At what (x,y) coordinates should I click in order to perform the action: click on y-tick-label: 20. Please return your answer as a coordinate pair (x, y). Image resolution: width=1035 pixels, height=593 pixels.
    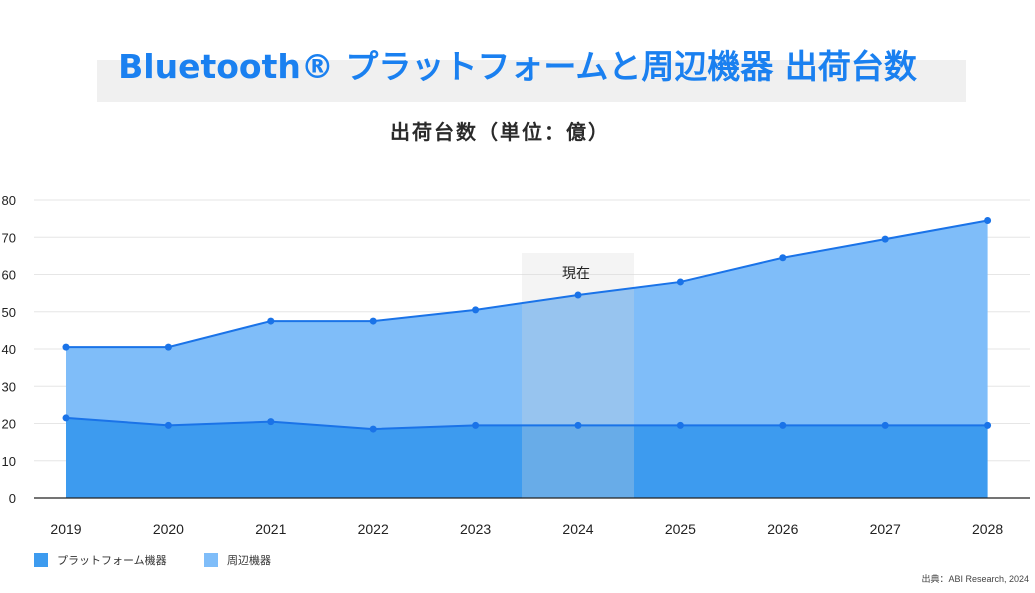
    Looking at the image, I should click on (9, 424).